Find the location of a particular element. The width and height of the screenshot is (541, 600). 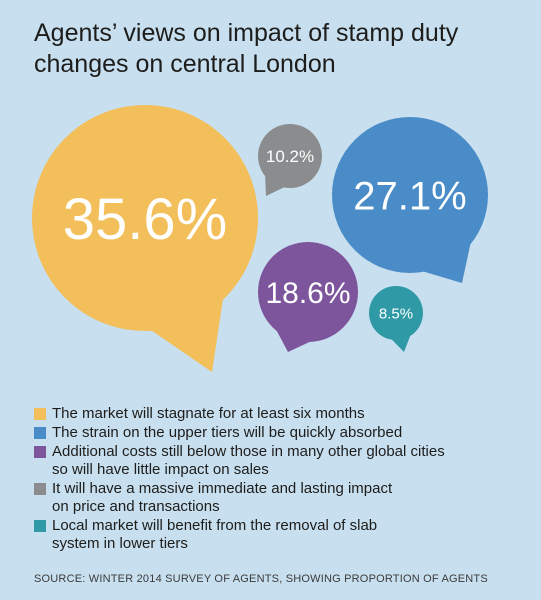

bubble-4: 10.2% is located at coordinates (290, 160).